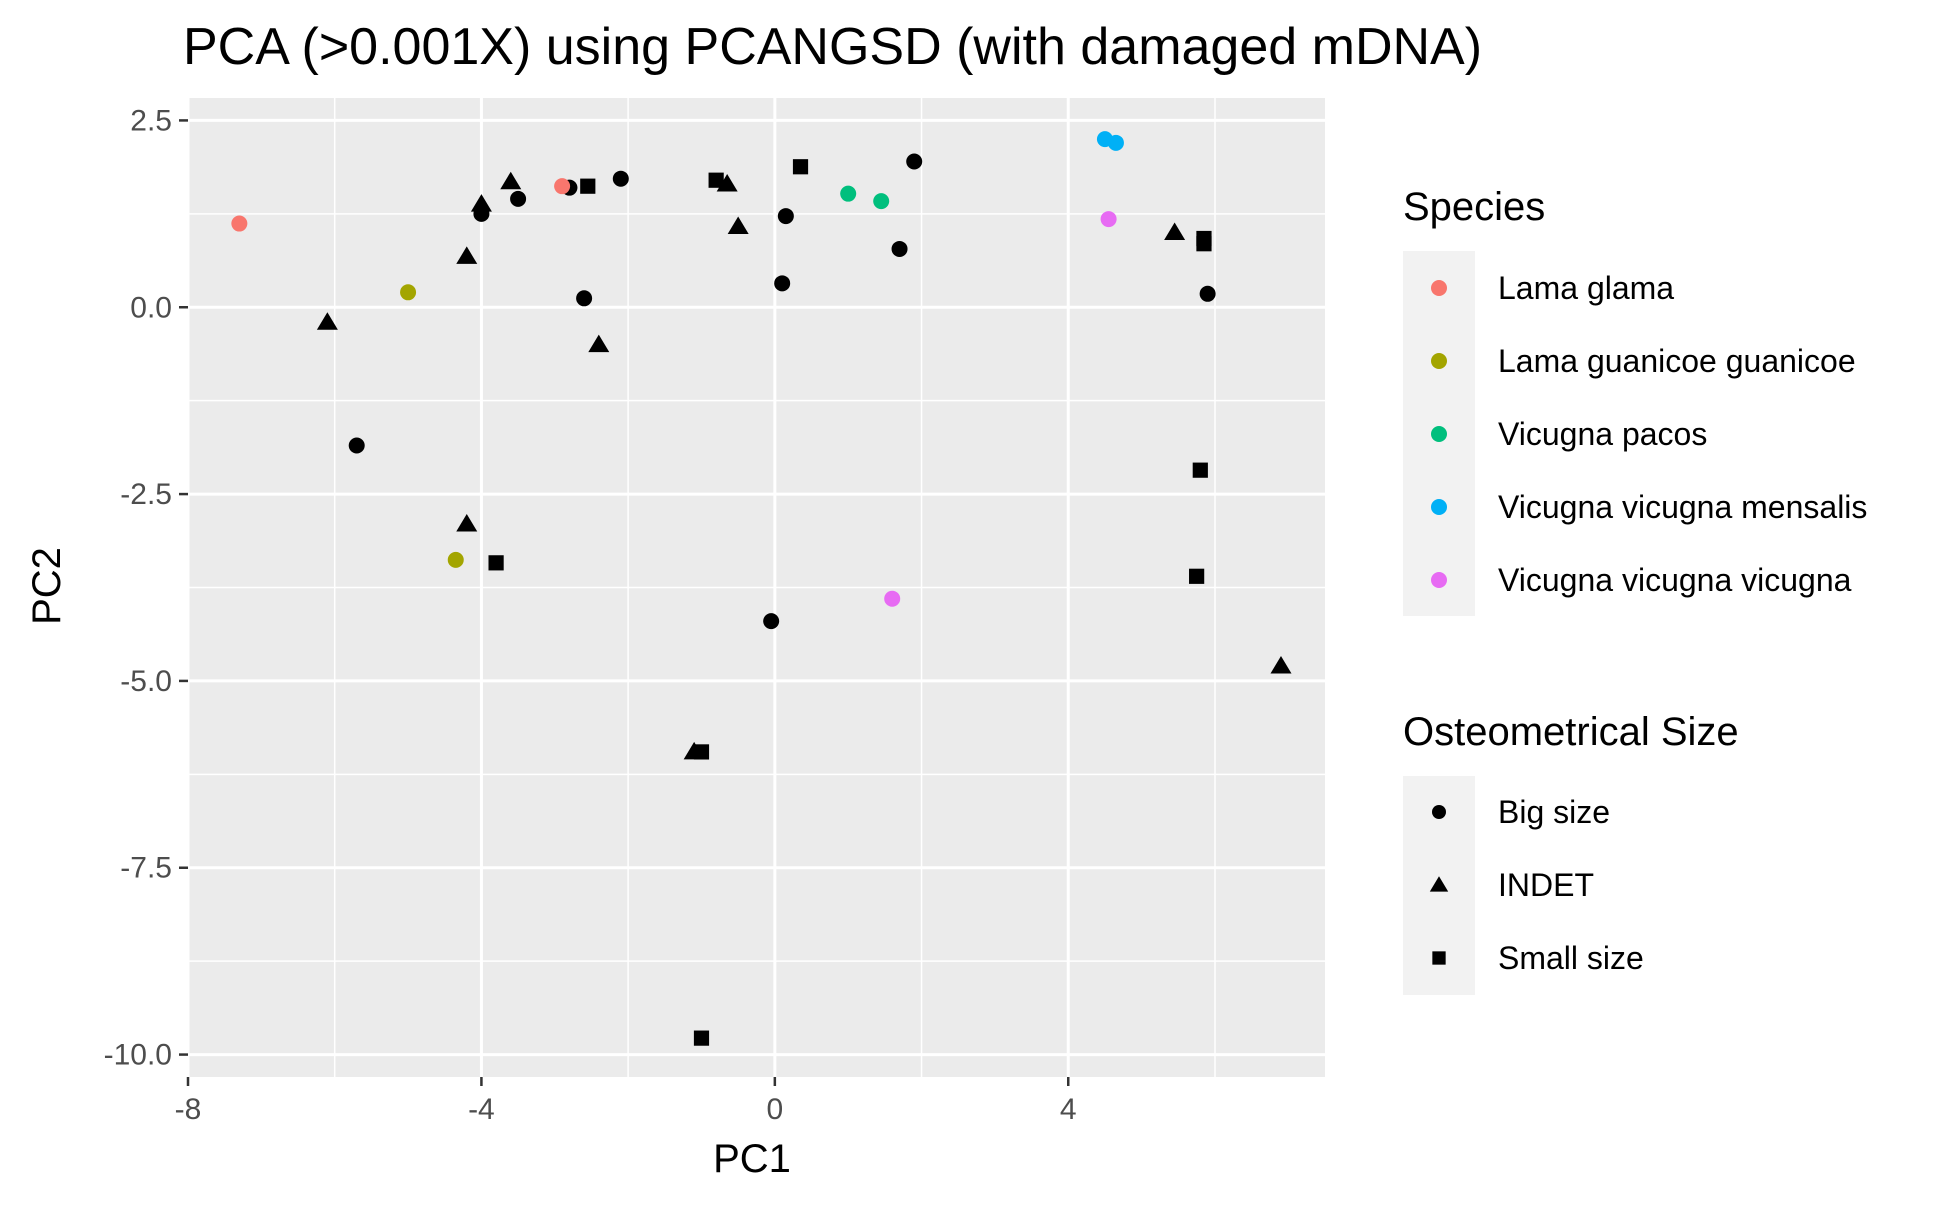 Image resolution: width=1950 pixels, height=1205 pixels. What do you see at coordinates (1554, 812) in the screenshot?
I see `size-legend-label: Big size` at bounding box center [1554, 812].